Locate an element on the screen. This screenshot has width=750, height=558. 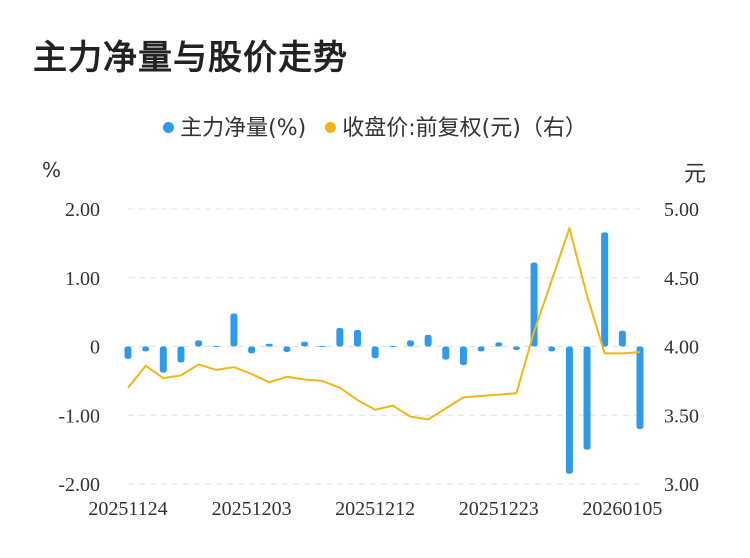
y-right-tick-label: 5.00 is located at coordinates (681, 210).